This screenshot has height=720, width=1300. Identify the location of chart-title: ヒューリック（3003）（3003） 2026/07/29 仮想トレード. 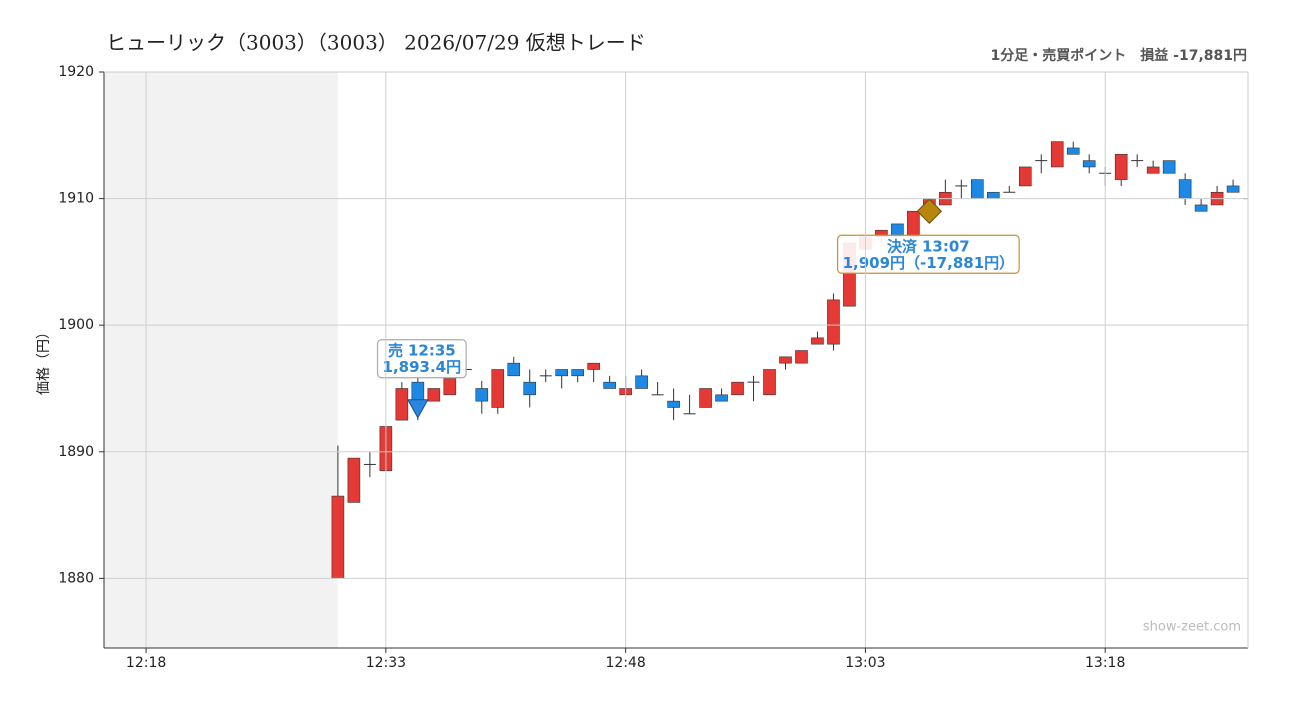
(376, 43).